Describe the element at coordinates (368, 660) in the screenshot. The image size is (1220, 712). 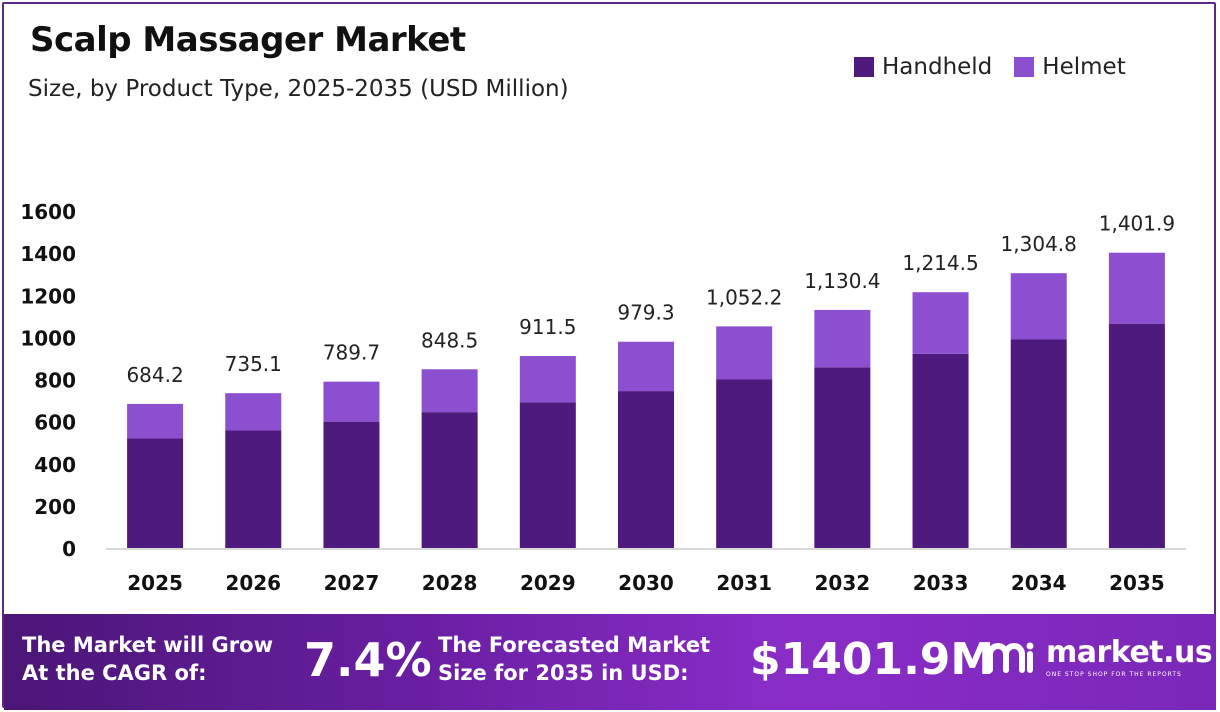
I see `cagr-value: 7.4%` at that location.